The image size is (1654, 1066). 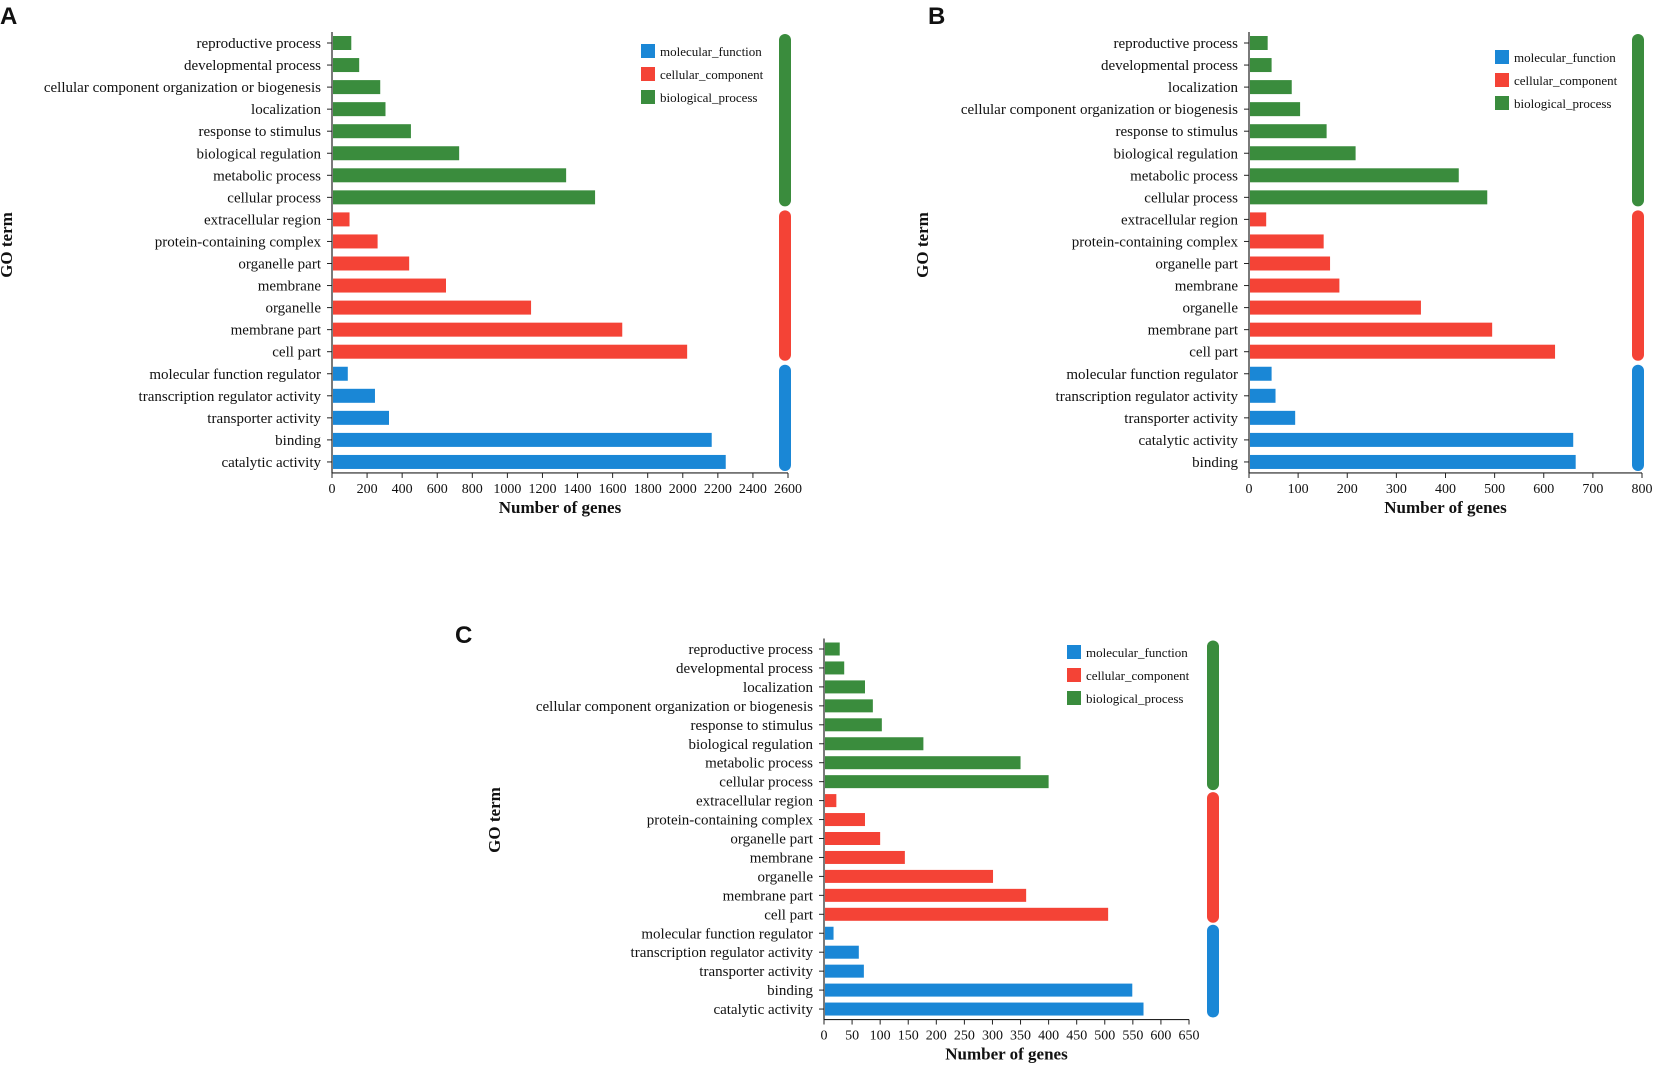 What do you see at coordinates (1287, 241) in the screenshot?
I see `bar-protein-containing-complex` at bounding box center [1287, 241].